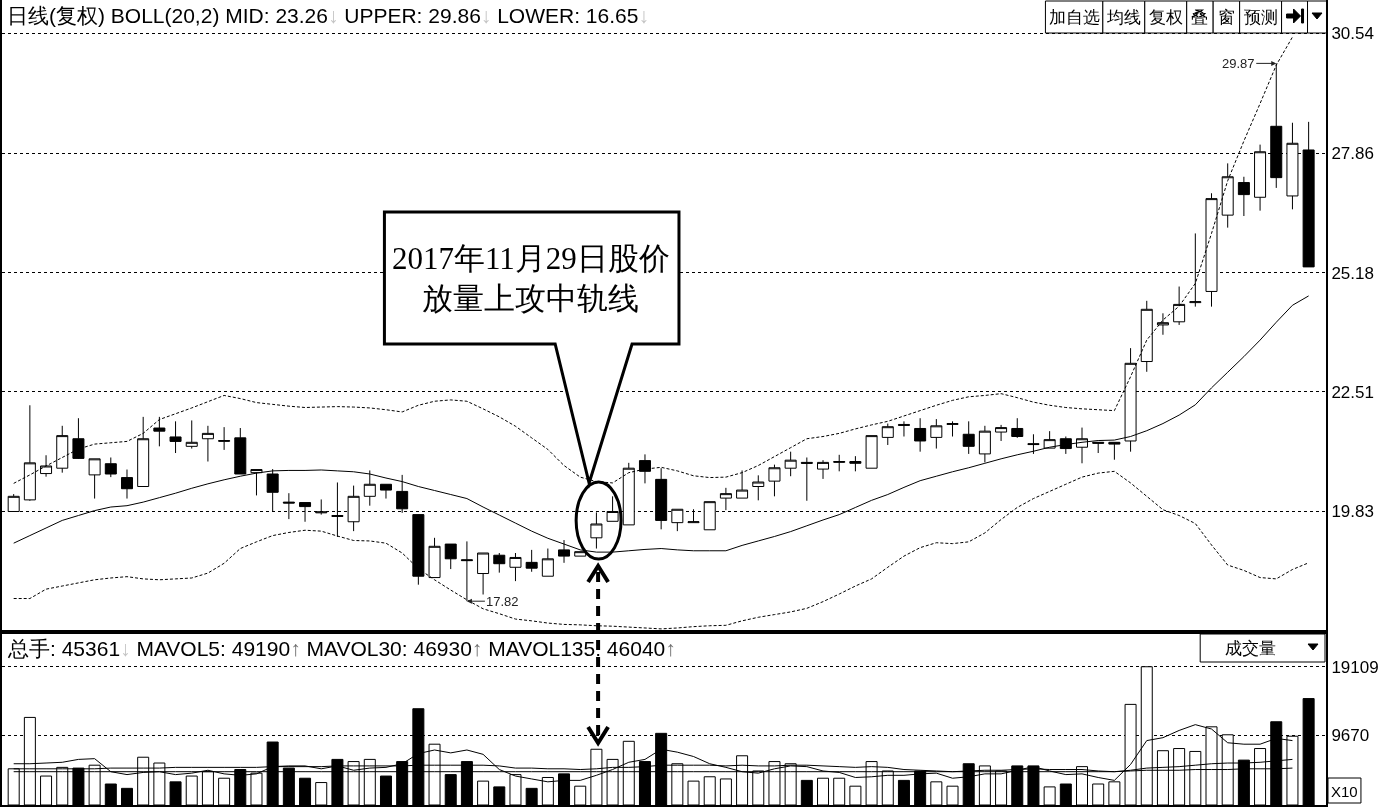  I want to click on annotation: 叠, so click(1199, 17).